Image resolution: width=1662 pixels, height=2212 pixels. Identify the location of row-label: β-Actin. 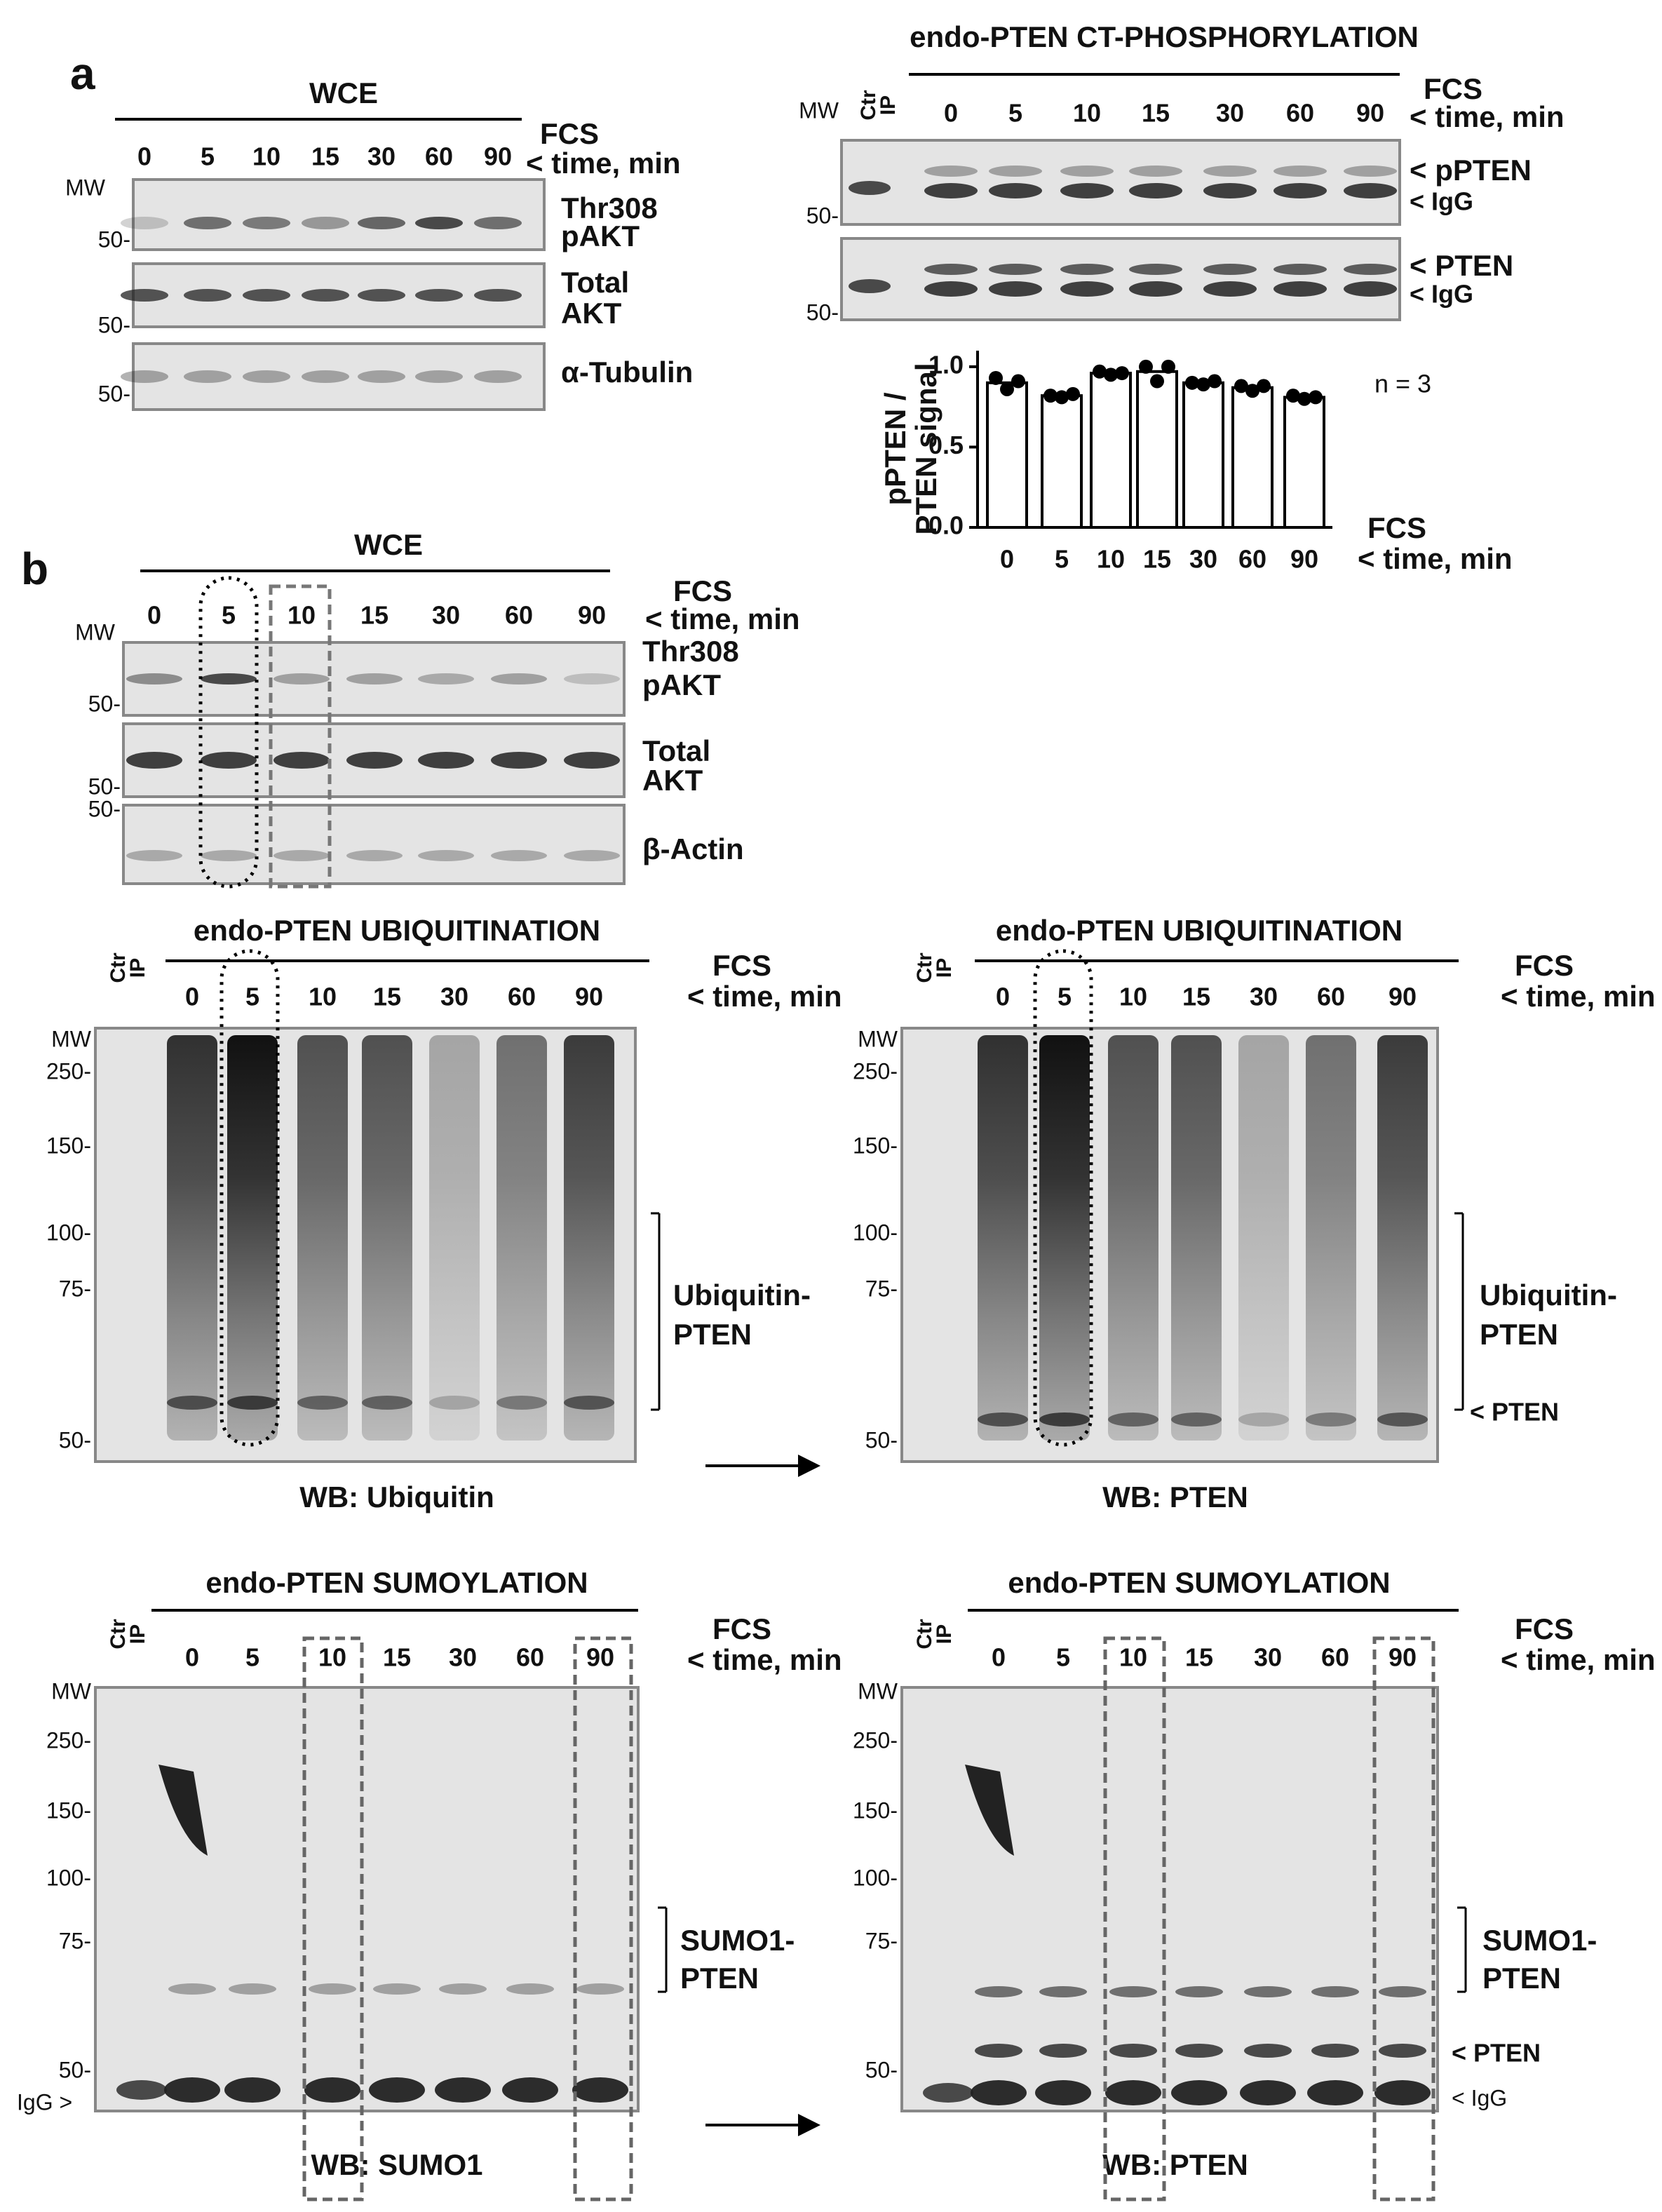
(693, 848).